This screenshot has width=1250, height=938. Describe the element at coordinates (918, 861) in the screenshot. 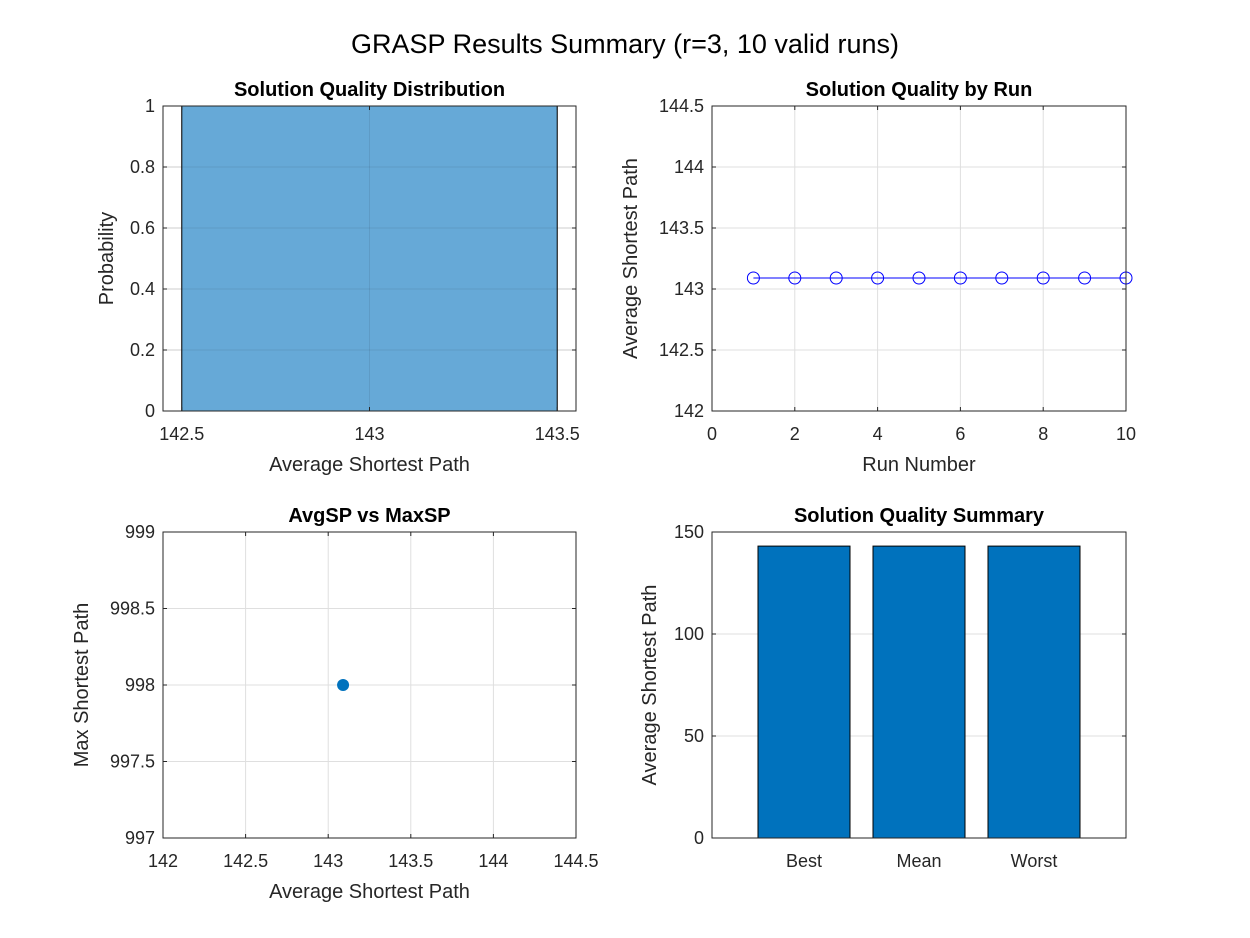

I see `summary-xtick-label-1: Mean` at that location.